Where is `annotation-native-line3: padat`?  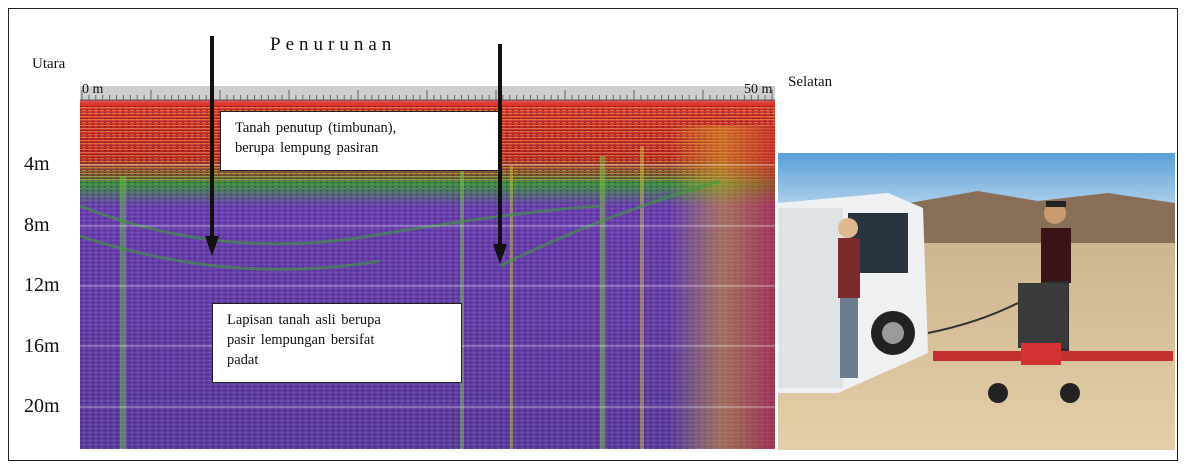 annotation-native-line3: padat is located at coordinates (243, 360).